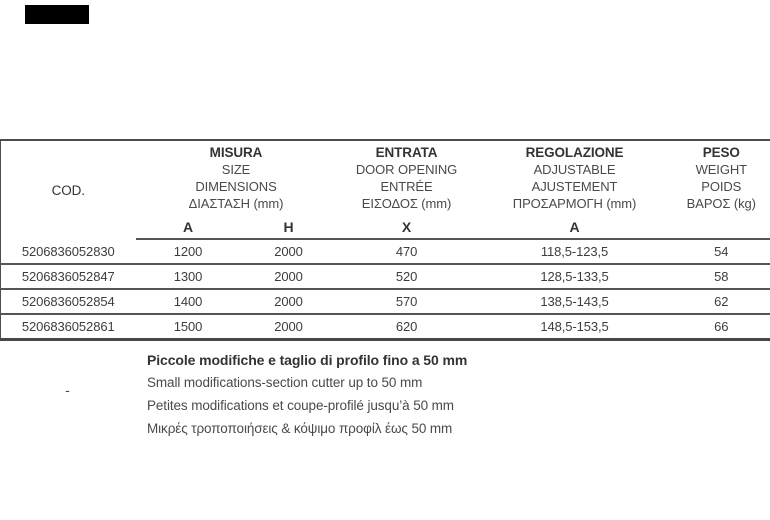  I want to click on cell-a: 1300, so click(188, 276).